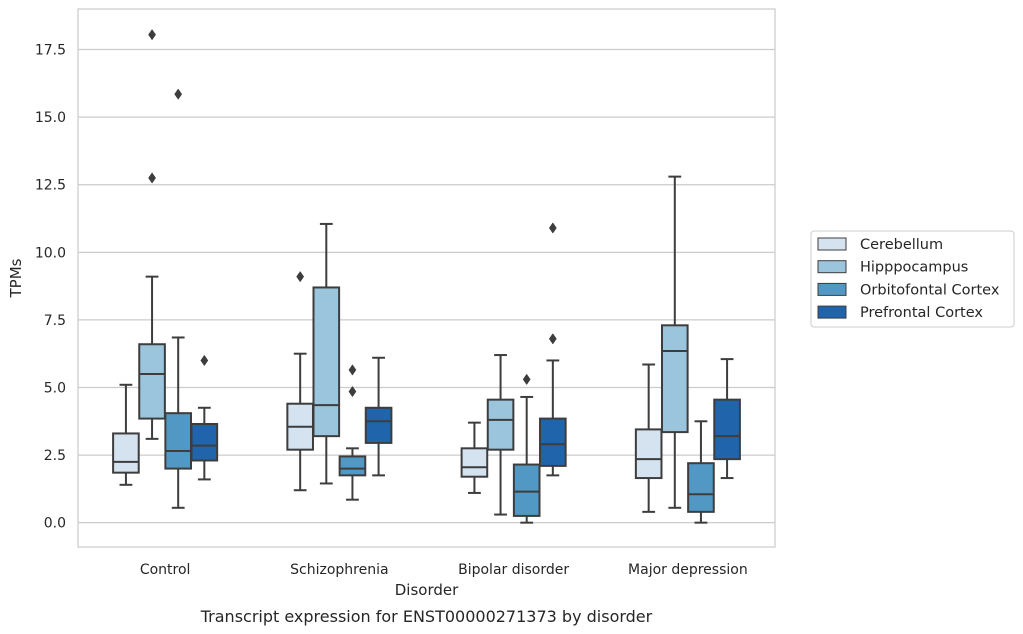 Image resolution: width=1023 pixels, height=634 pixels. I want to click on y-tick-label: 2.5, so click(55, 456).